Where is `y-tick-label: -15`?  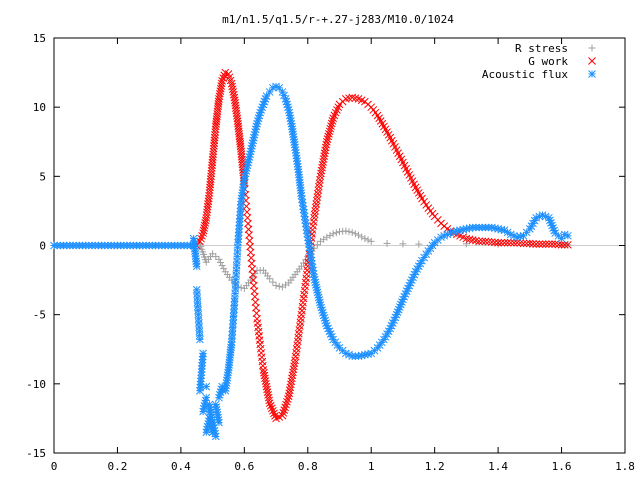
y-tick-label: -15 is located at coordinates (36, 453).